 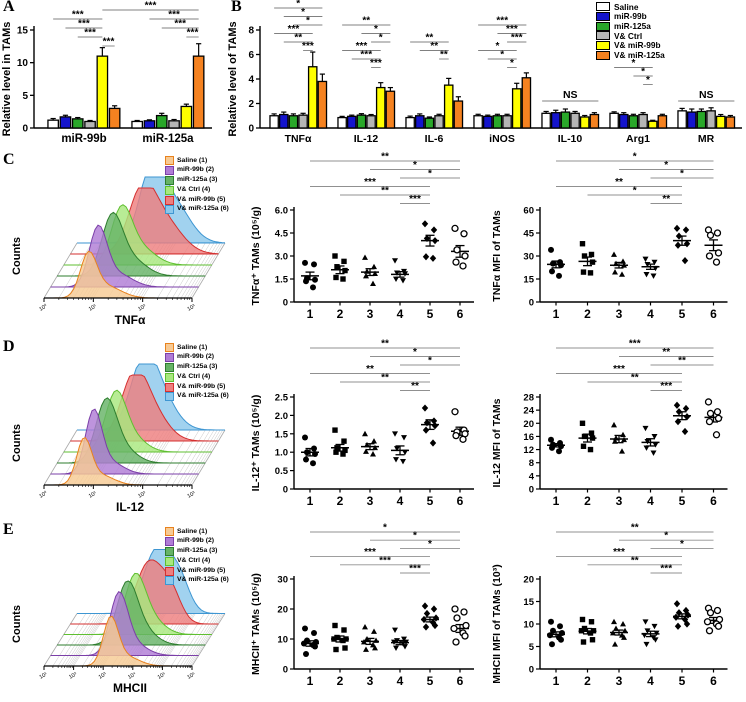 I want to click on legend-item: miR-125a (3), so click(x=197, y=551).